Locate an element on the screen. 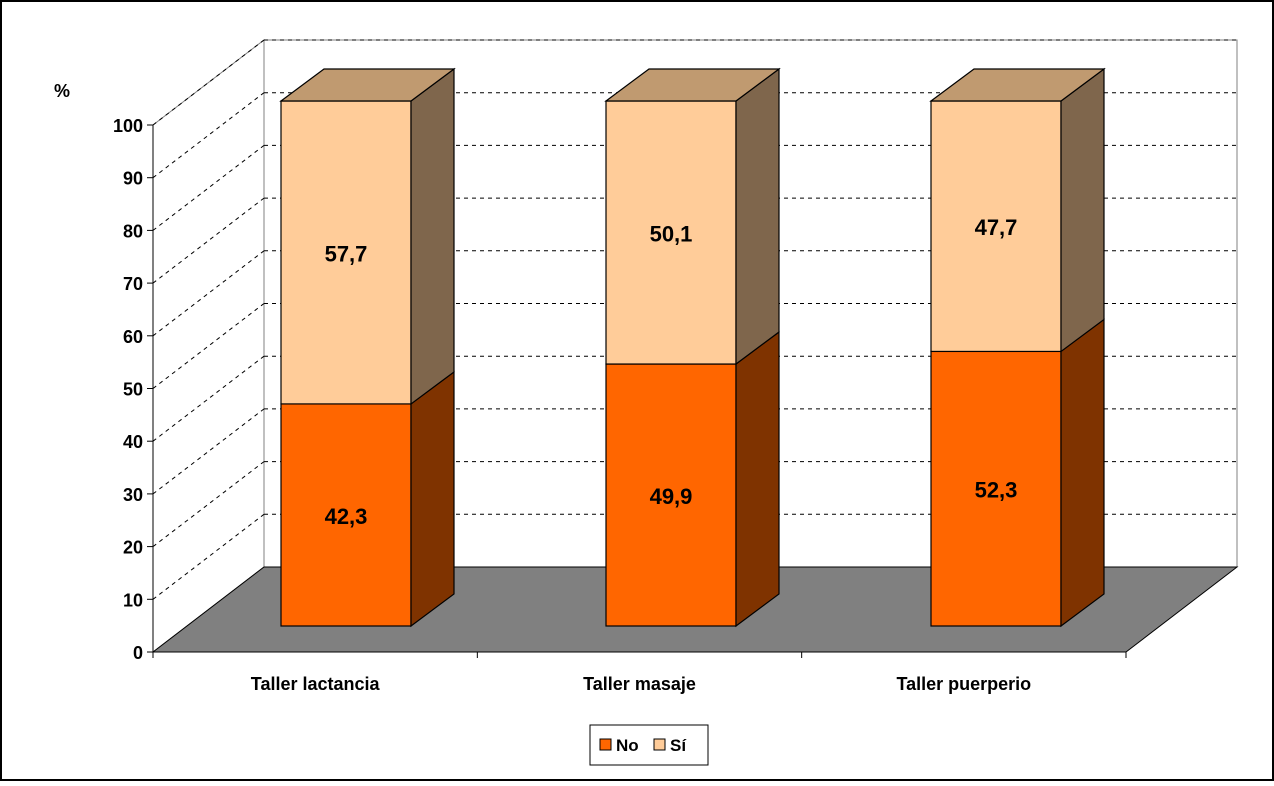 The width and height of the screenshot is (1274, 786). data-label: 42,3 is located at coordinates (346, 516).